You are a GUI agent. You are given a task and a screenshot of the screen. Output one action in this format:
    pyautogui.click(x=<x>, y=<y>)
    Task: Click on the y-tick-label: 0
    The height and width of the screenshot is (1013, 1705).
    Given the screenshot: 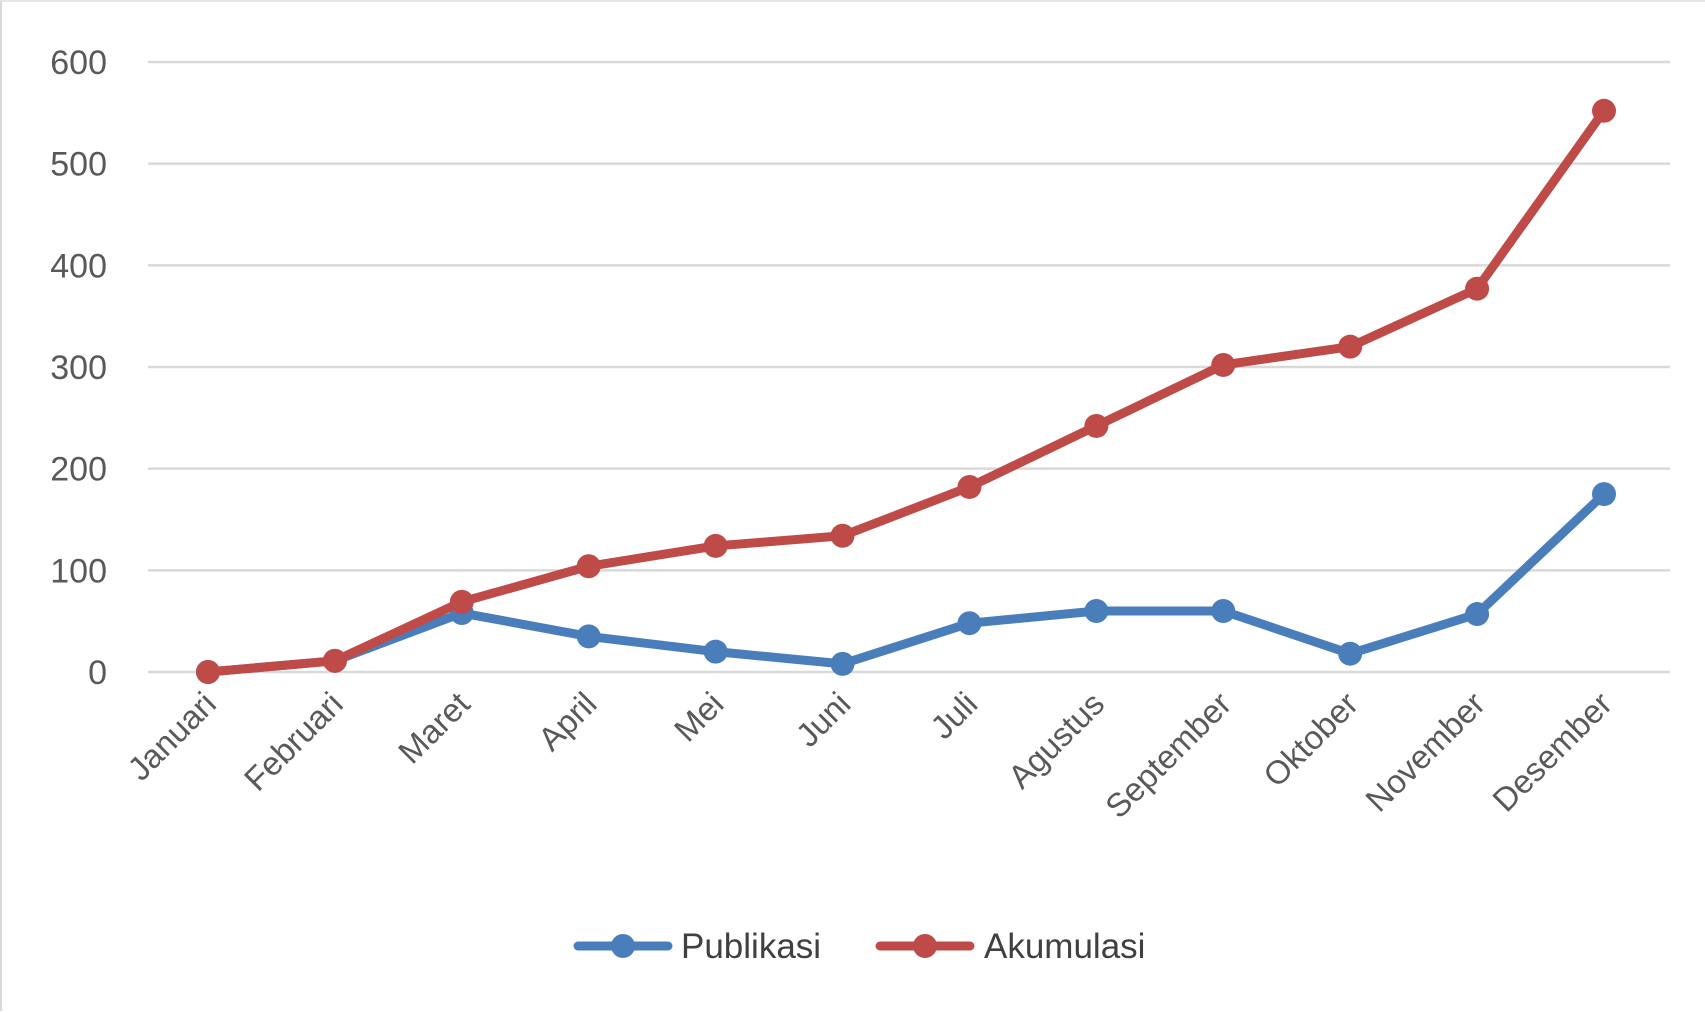 What is the action you would take?
    pyautogui.click(x=97, y=673)
    